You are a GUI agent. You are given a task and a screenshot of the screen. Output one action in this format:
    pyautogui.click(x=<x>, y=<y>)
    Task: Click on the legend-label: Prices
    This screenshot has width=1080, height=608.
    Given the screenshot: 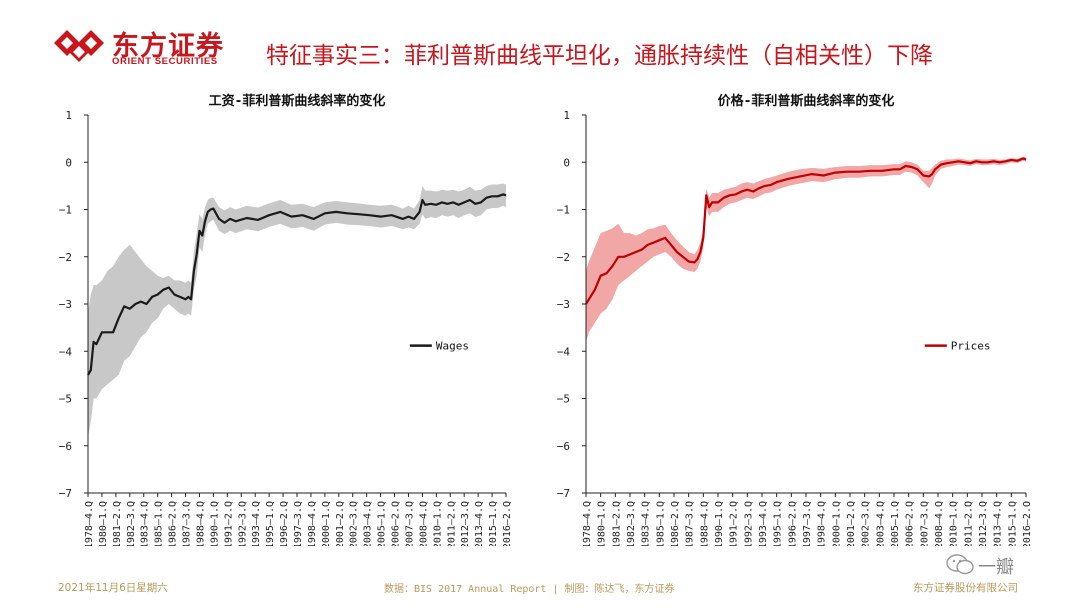 What is the action you would take?
    pyautogui.click(x=971, y=346)
    